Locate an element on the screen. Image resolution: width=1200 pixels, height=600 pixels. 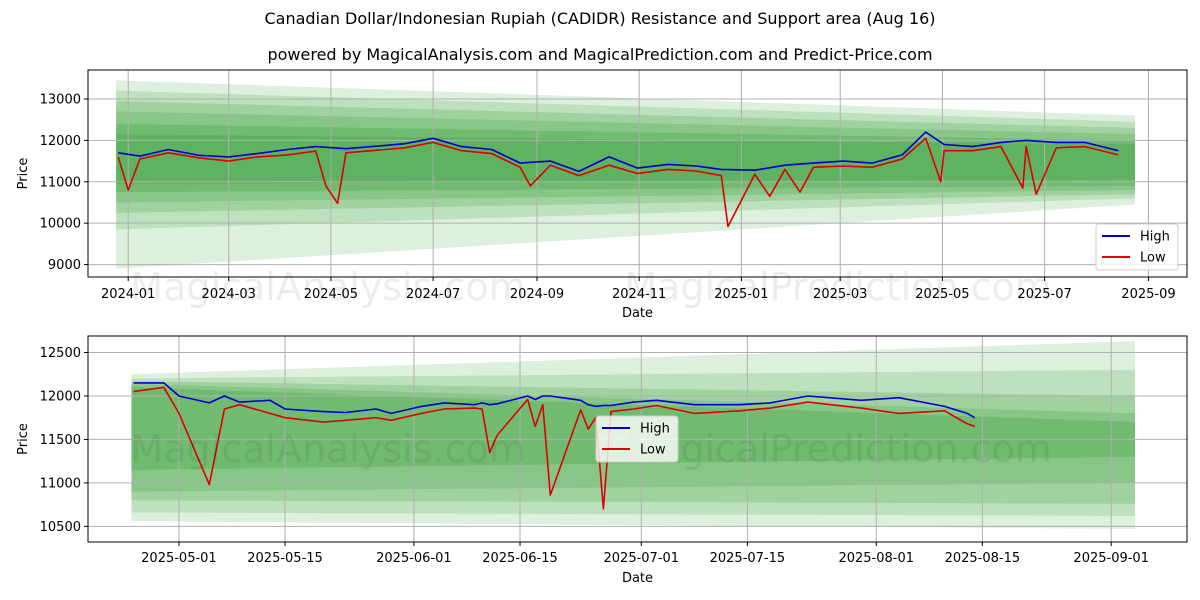
x-tick-label: 2025-05-15 is located at coordinates (285, 558).